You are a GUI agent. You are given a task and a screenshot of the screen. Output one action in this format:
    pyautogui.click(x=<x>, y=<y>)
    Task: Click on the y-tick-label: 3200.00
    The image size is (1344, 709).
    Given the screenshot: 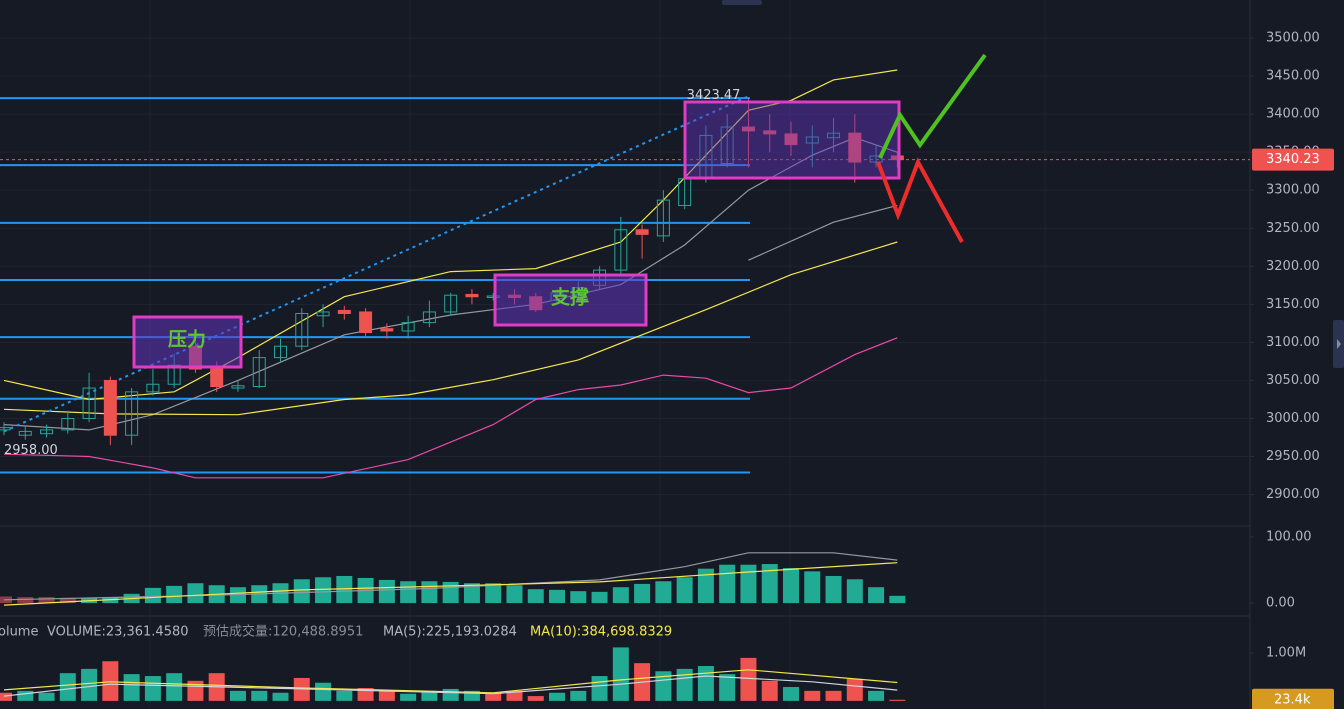 What is the action you would take?
    pyautogui.click(x=1293, y=266)
    